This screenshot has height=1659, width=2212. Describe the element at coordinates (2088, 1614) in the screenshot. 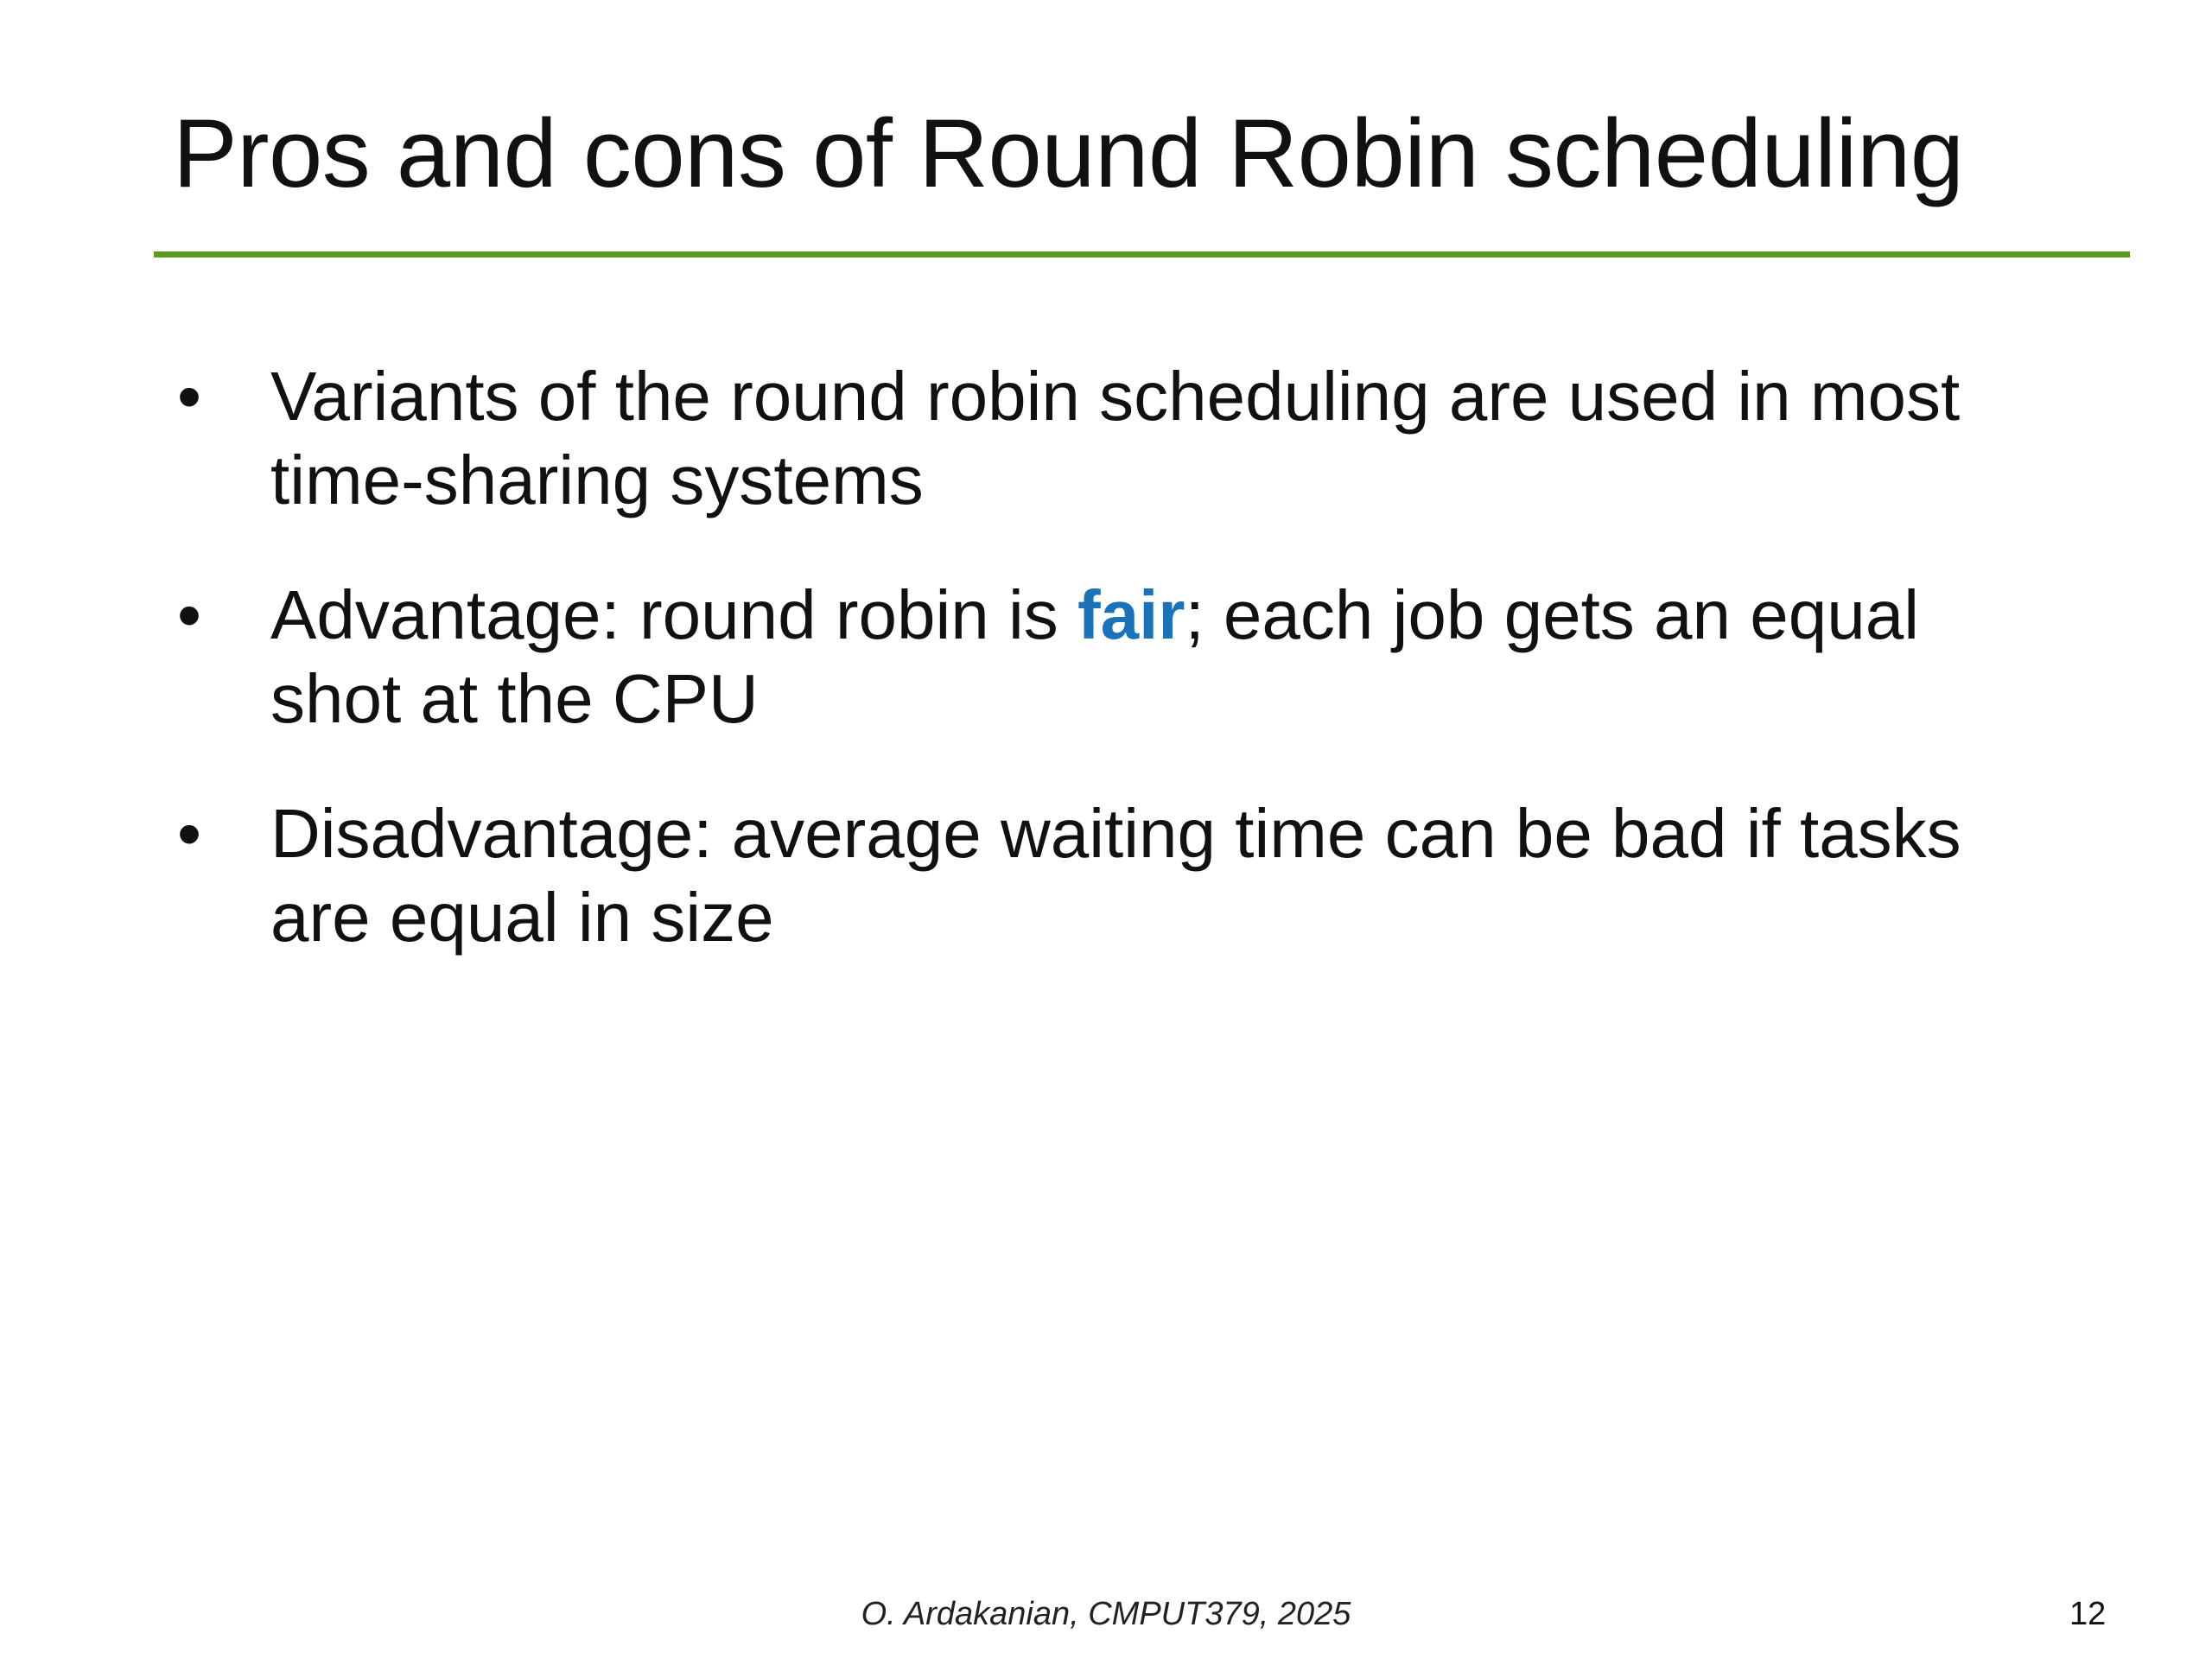

I see `page-number: 12` at that location.